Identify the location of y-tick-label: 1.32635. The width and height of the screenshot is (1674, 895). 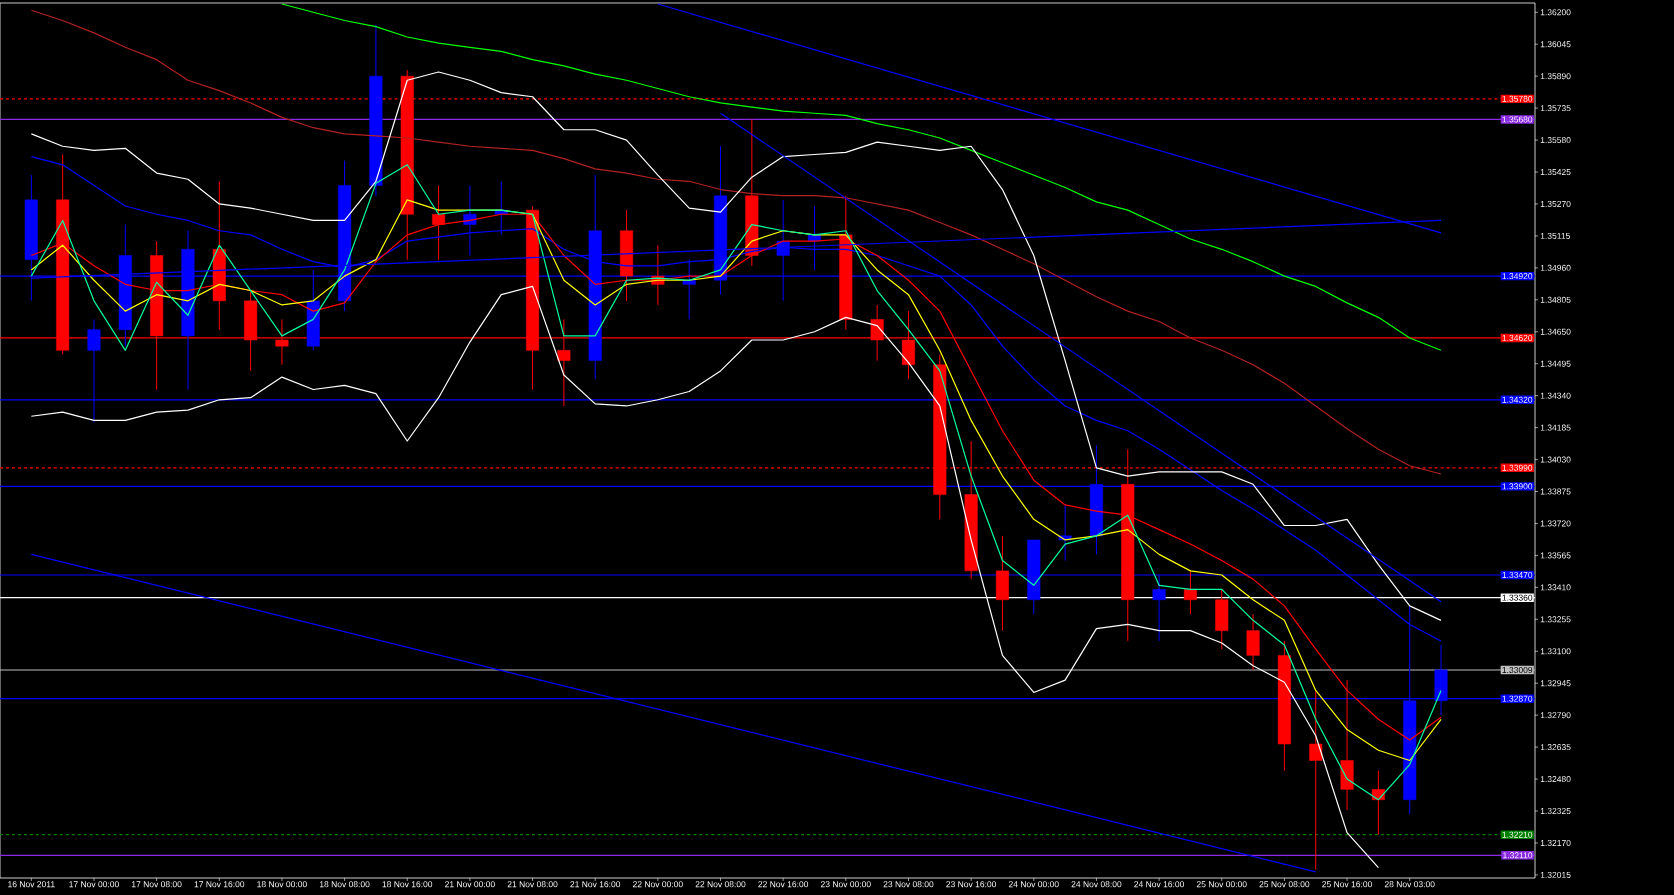
(1555, 747).